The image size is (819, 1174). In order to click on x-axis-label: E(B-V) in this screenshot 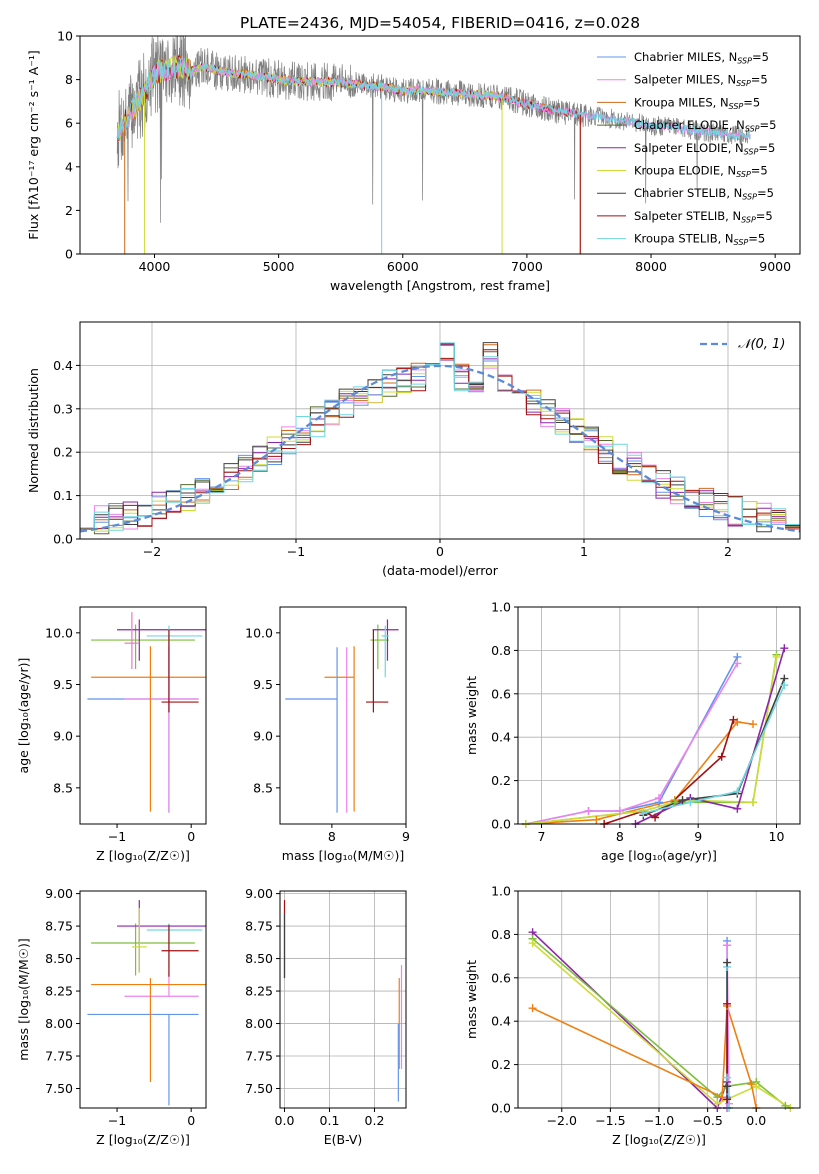, I will do `click(343, 1139)`.